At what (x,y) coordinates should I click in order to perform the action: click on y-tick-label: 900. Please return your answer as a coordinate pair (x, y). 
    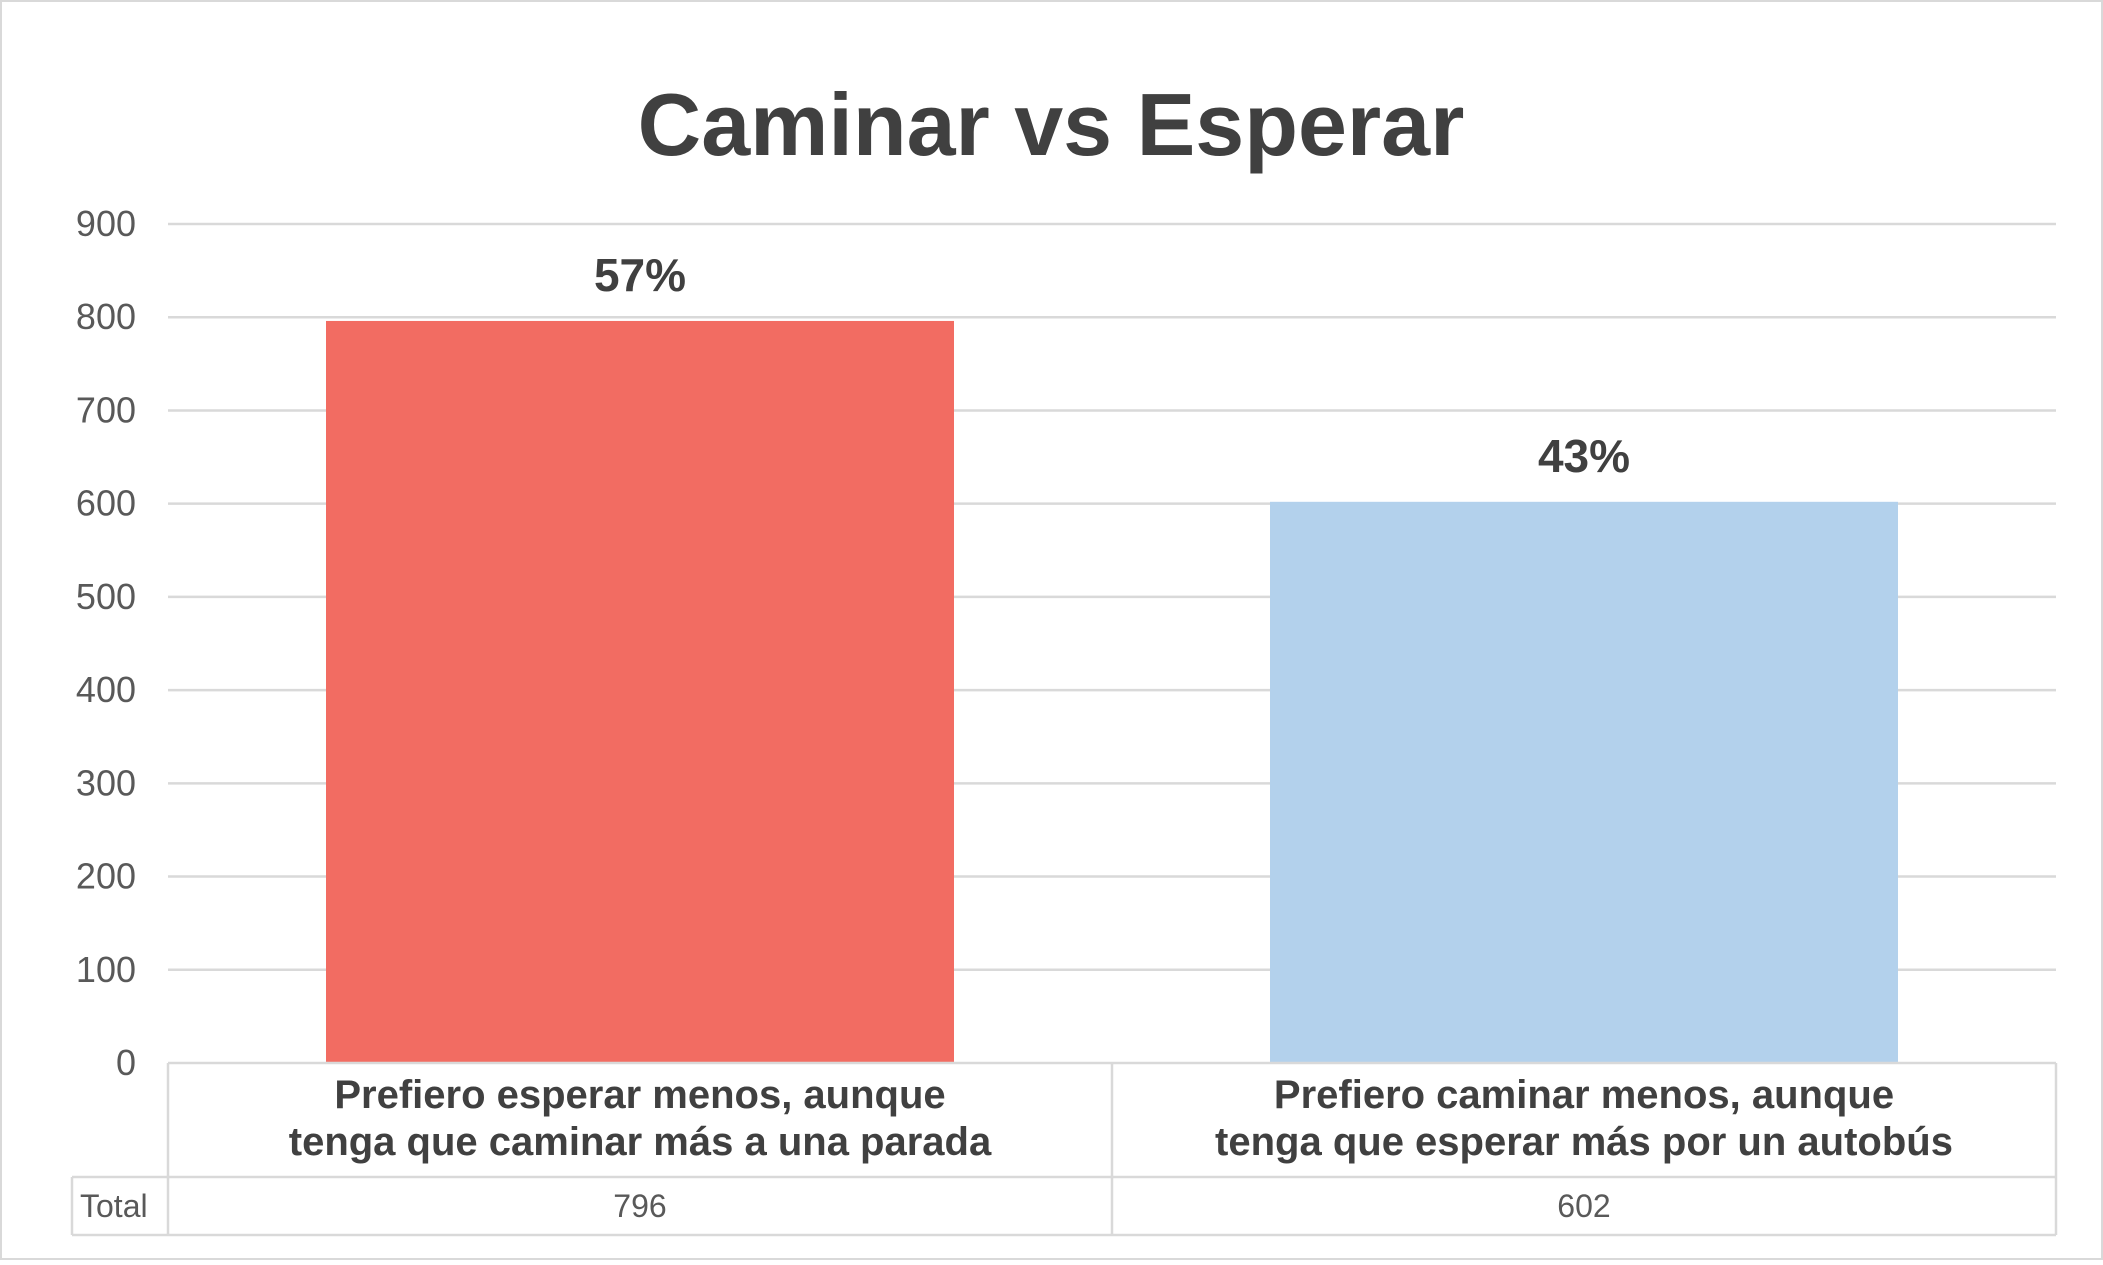
    Looking at the image, I should click on (106, 223).